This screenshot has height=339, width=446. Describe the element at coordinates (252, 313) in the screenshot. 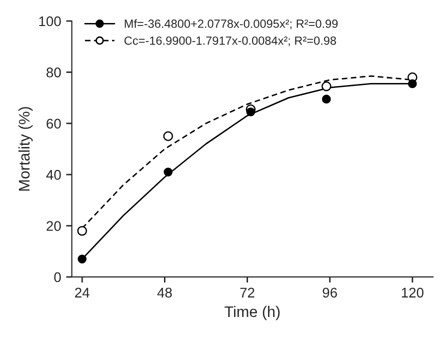

I see `x-axis-title: Time (h)` at that location.